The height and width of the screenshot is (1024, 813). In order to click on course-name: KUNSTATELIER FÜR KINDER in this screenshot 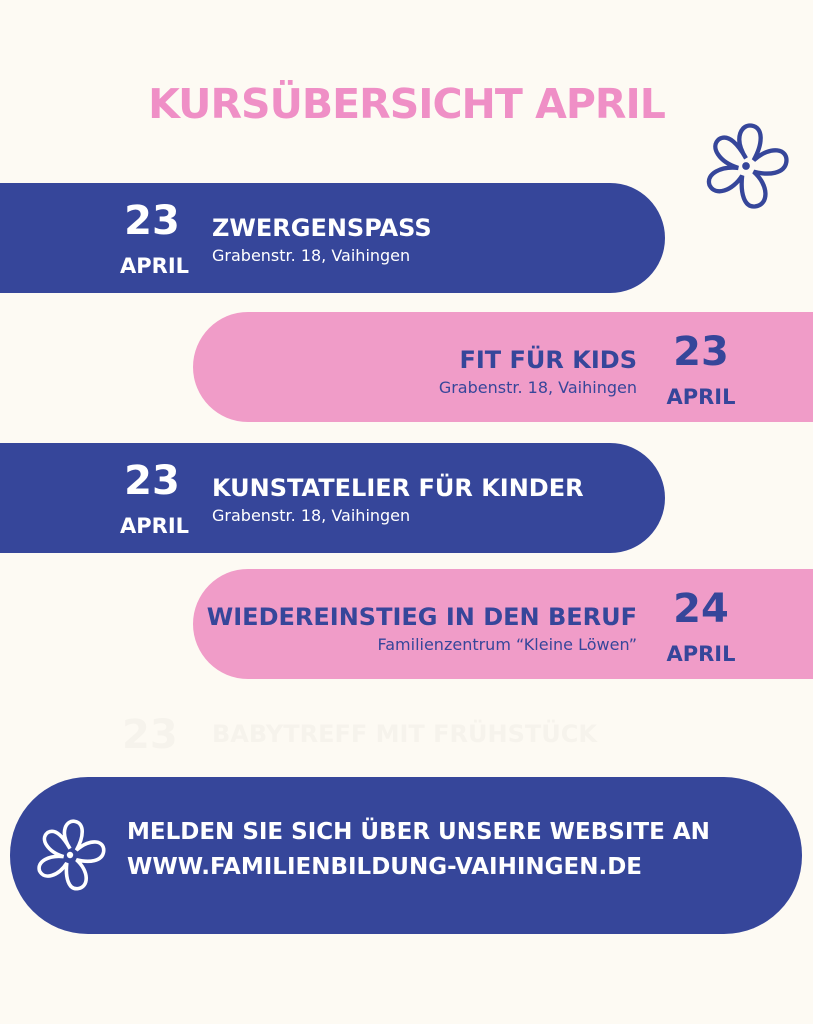, I will do `click(398, 488)`.